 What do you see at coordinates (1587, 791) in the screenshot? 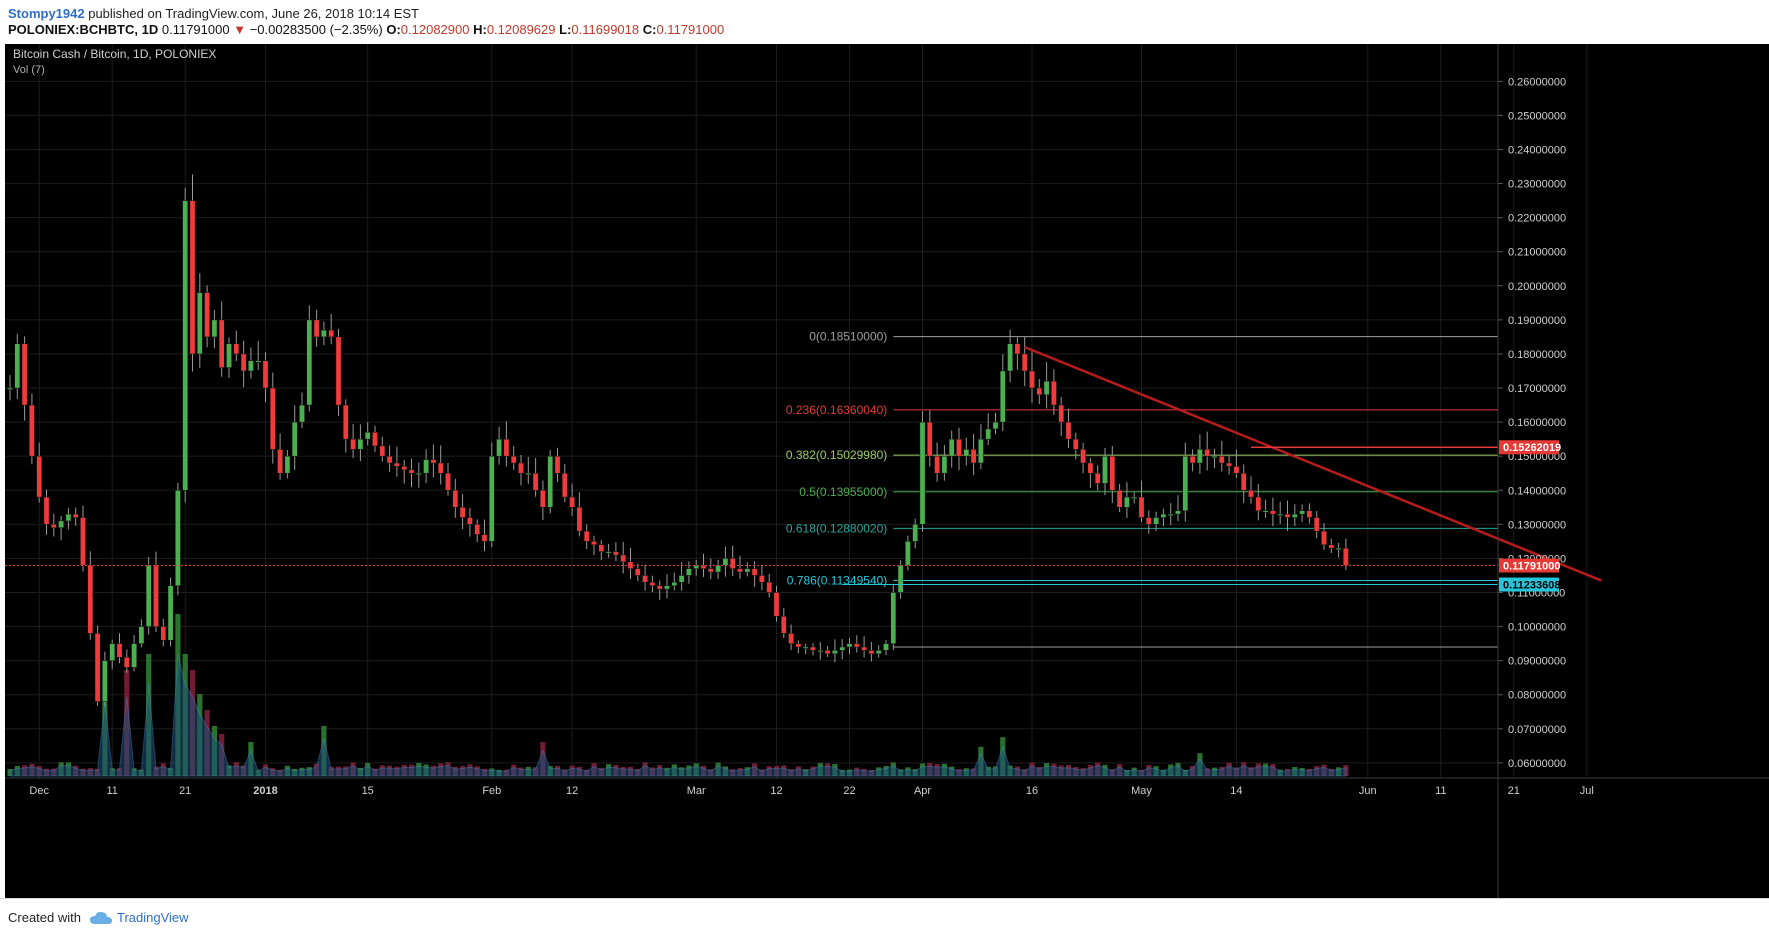
I see `x-tick-label: Jul` at bounding box center [1587, 791].